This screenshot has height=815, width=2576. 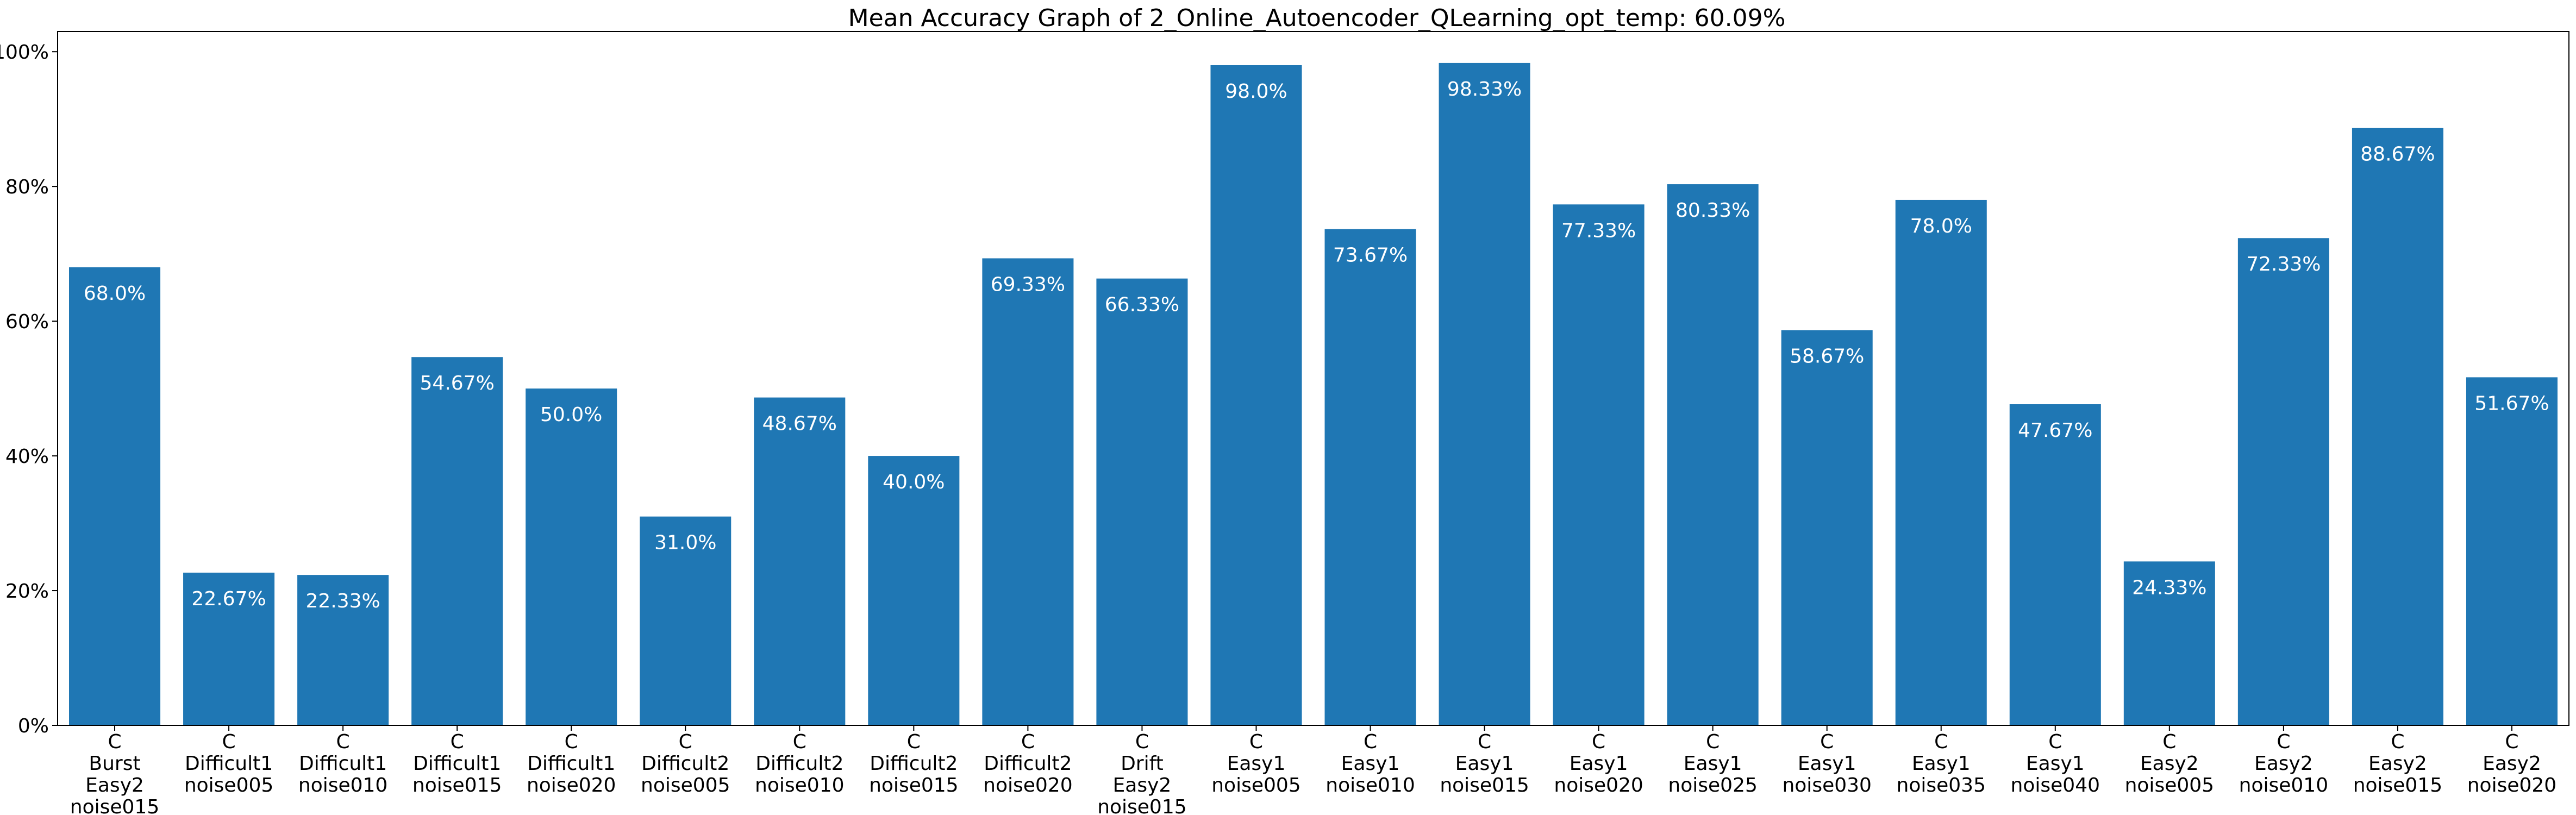 I want to click on x-tick-label-line: Difficult1, so click(x=343, y=764).